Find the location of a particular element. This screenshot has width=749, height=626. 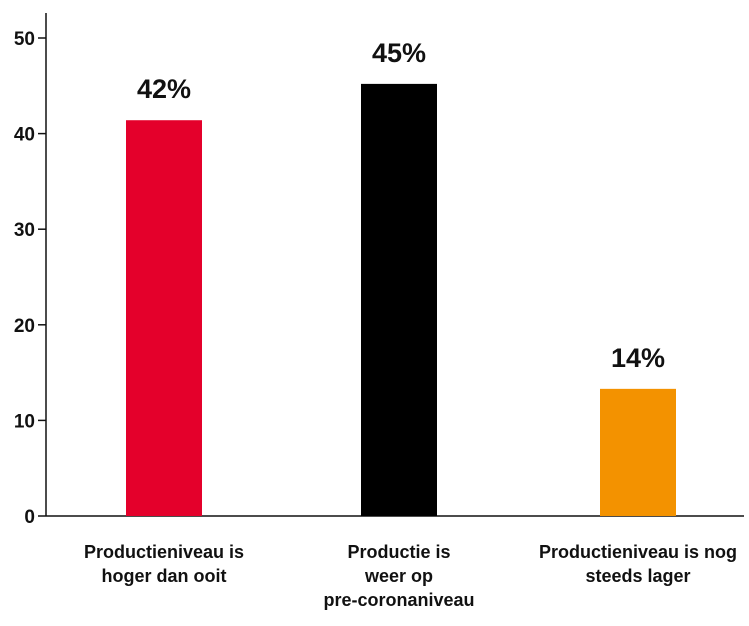

x-category-label-line: pre-coronaniveau is located at coordinates (398, 600).